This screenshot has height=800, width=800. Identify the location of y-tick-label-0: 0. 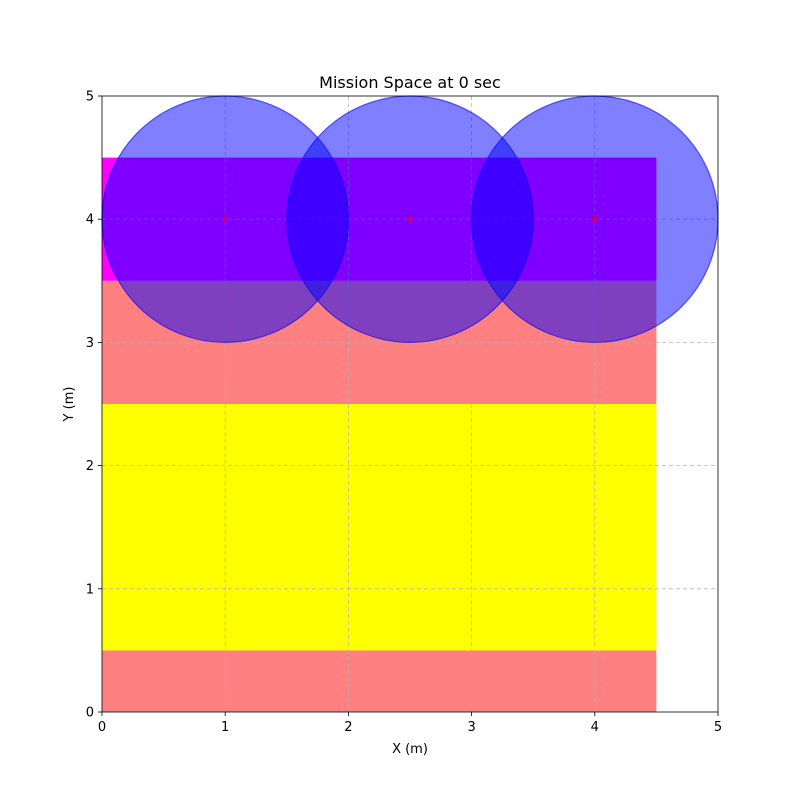
(90, 713).